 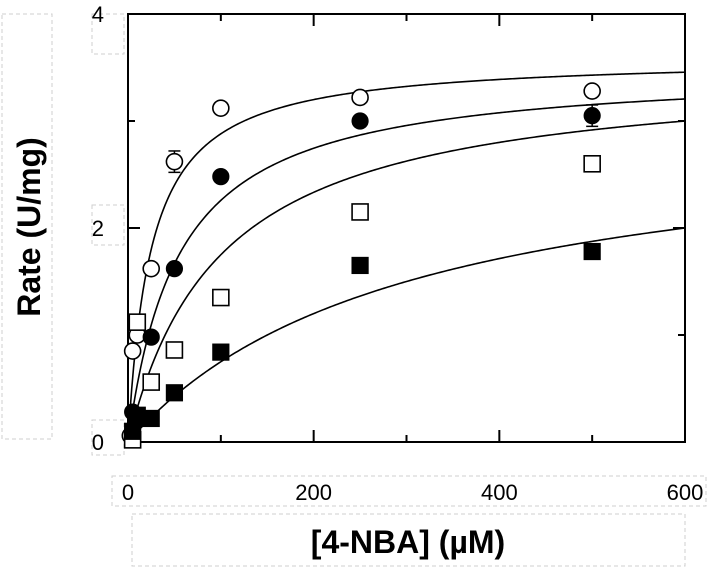 I want to click on y-tick-label: 2, so click(x=98, y=228).